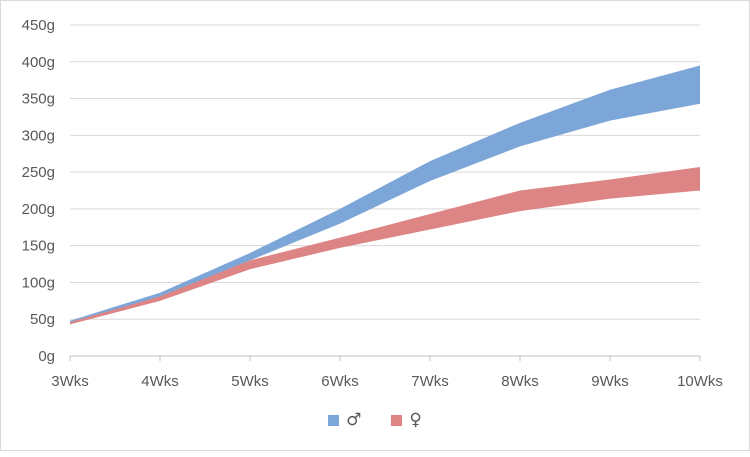  Describe the element at coordinates (387, 381) in the screenshot. I see `x-axis-tick-labels: 3Wks 4Wks 5Wks 6Wks 7Wks 8Wks 9Wks 10Wks` at that location.